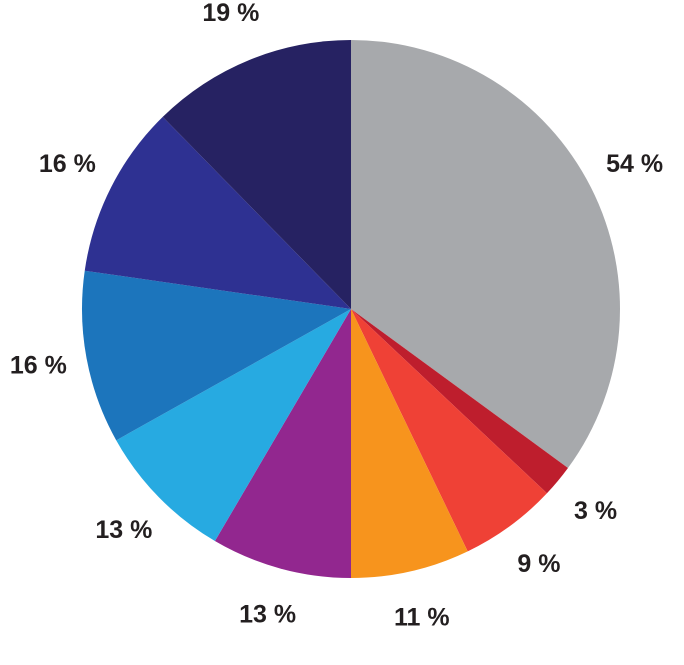  I want to click on data-label: 9 %, so click(538, 564).